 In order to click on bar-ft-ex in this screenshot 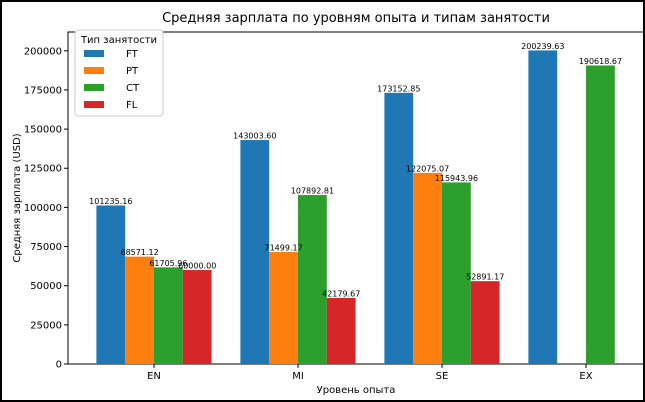, I will do `click(543, 207)`.